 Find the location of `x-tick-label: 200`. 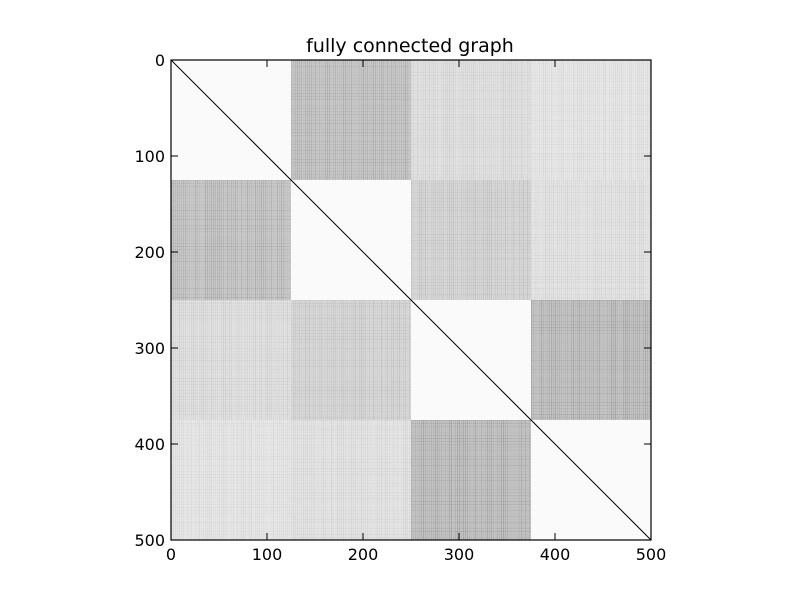

x-tick-label: 200 is located at coordinates (363, 554).